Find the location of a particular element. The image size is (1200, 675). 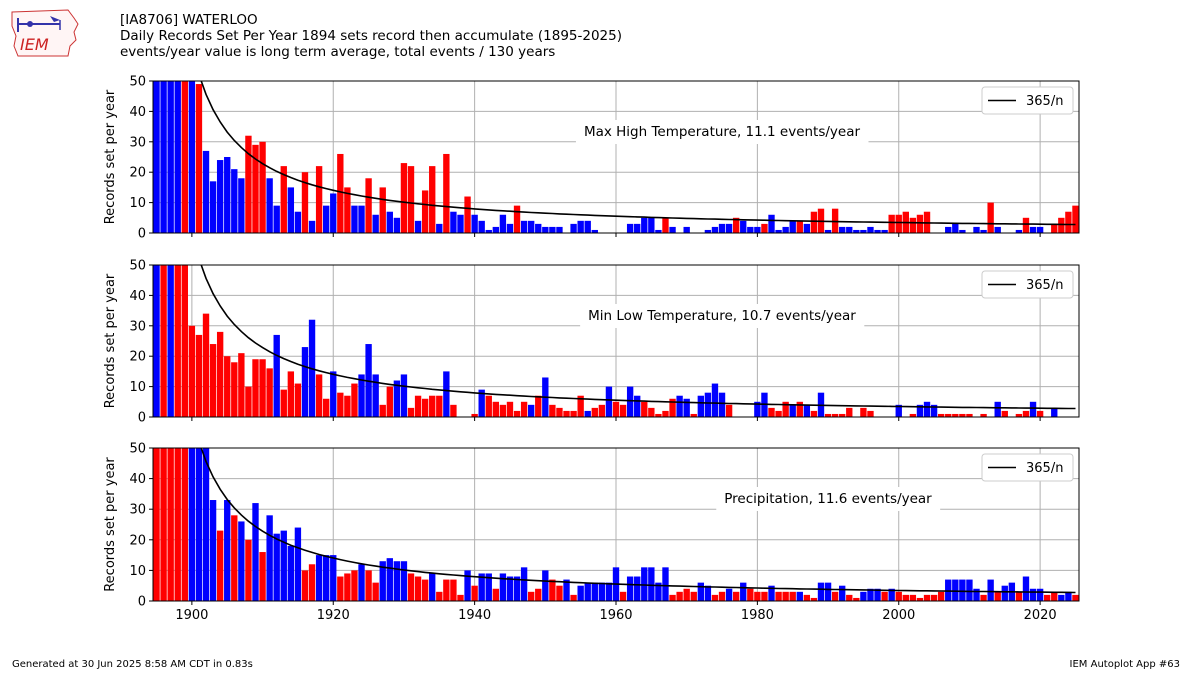

bar-2001 is located at coordinates (905, 597).